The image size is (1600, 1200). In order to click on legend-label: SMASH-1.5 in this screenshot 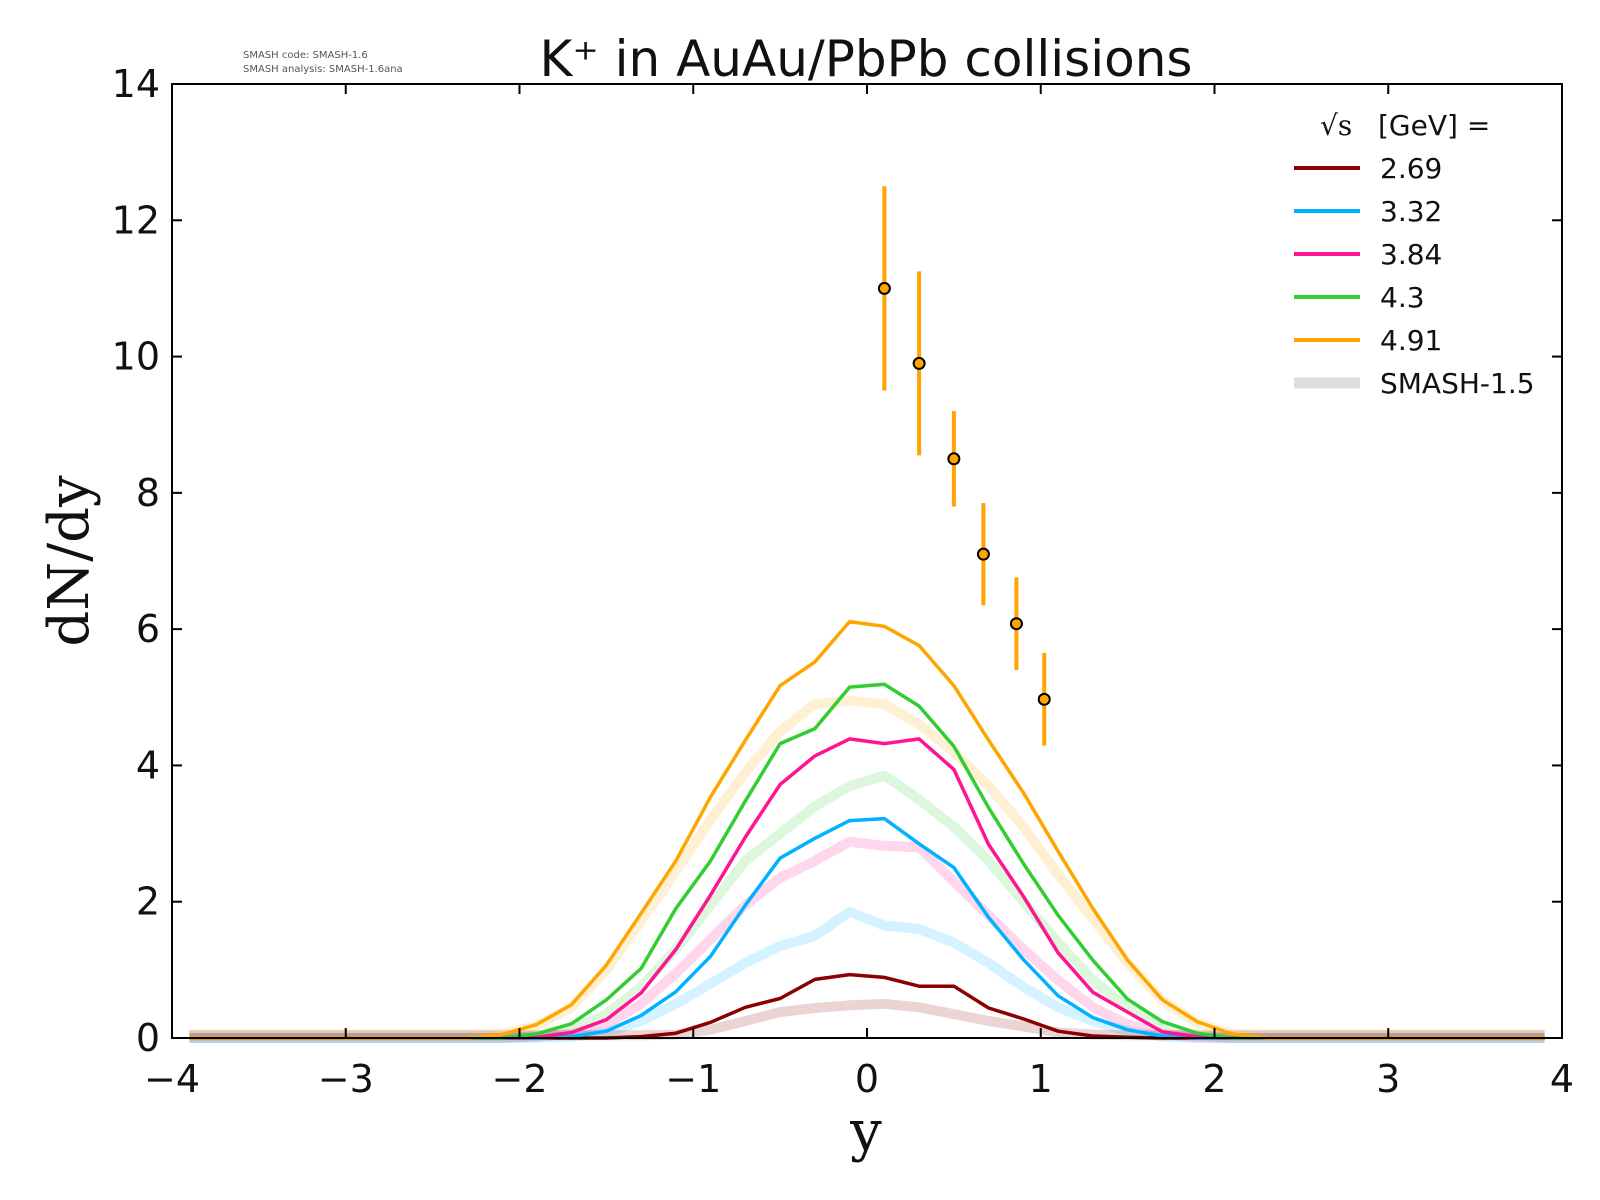, I will do `click(1457, 383)`.